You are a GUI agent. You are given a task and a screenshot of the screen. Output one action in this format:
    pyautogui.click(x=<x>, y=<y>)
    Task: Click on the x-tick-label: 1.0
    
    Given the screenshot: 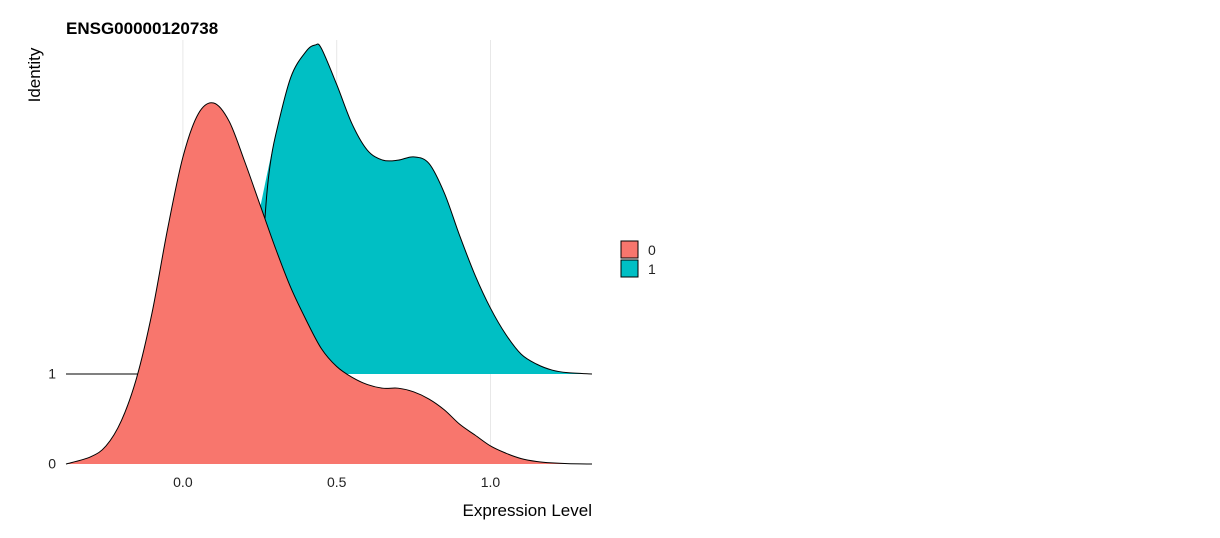 What is the action you would take?
    pyautogui.click(x=491, y=482)
    